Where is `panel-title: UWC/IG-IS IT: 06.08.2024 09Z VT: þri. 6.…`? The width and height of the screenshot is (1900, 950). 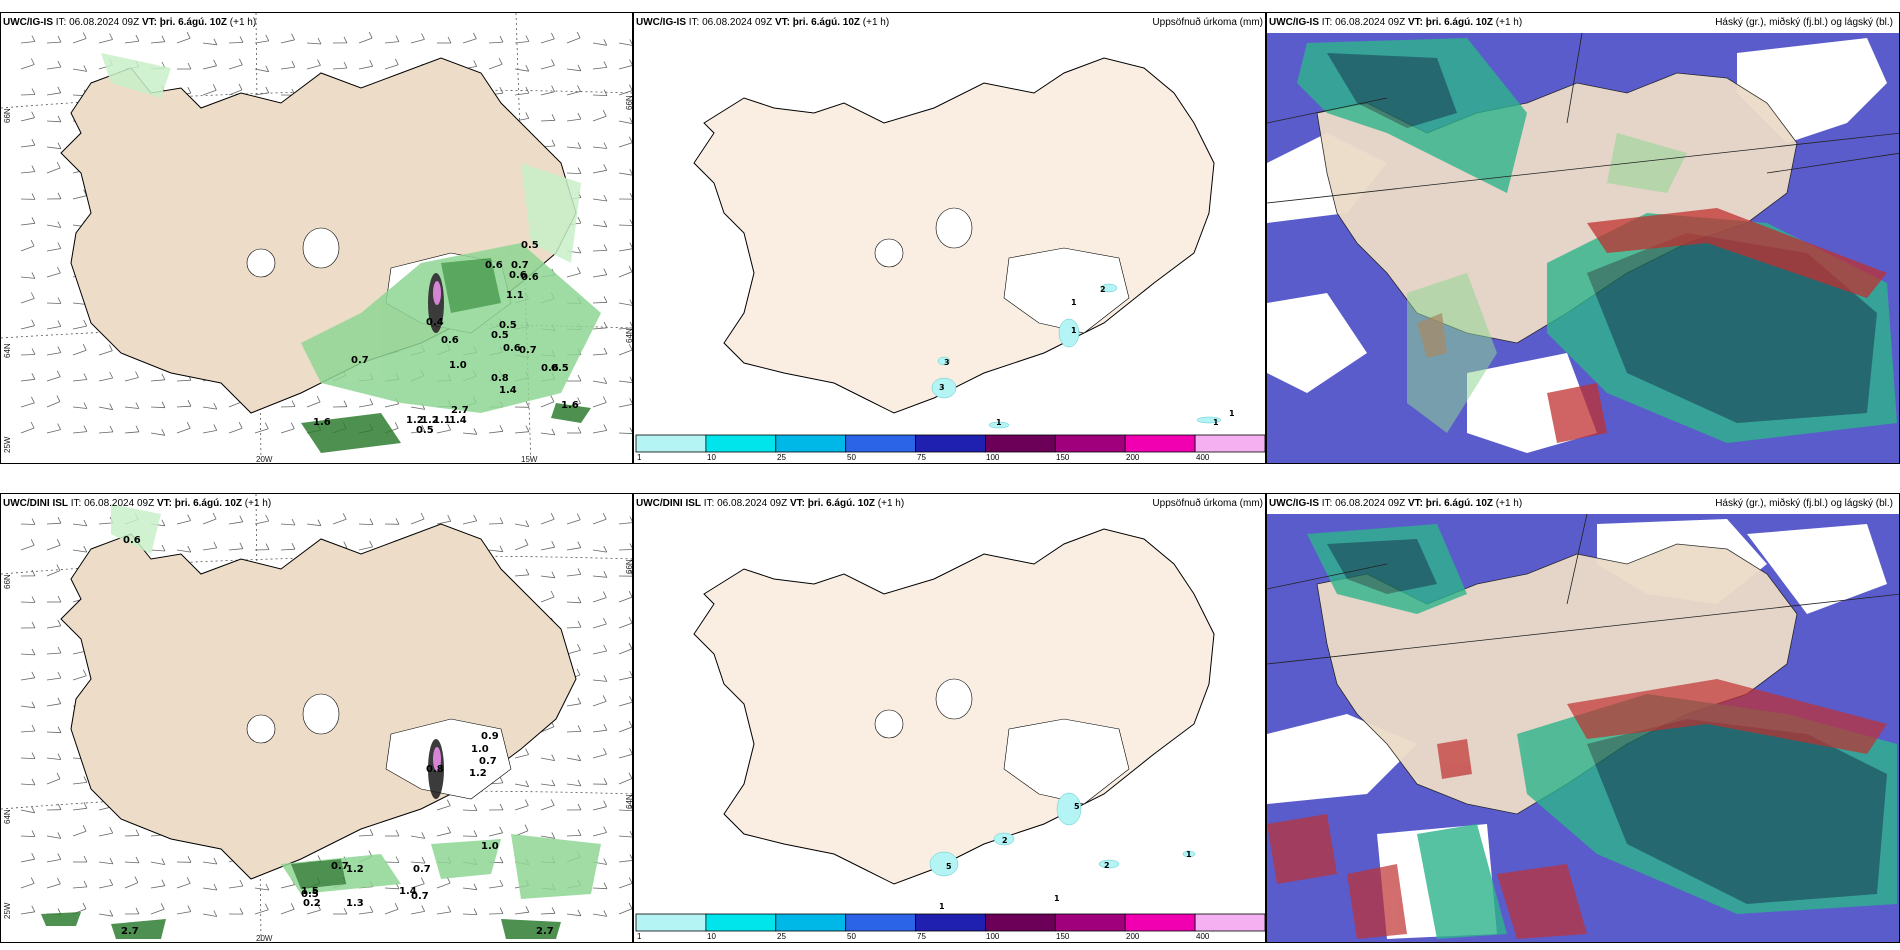 panel-title: UWC/IG-IS IT: 06.08.2024 09Z VT: þri. 6.… is located at coordinates (1395, 503).